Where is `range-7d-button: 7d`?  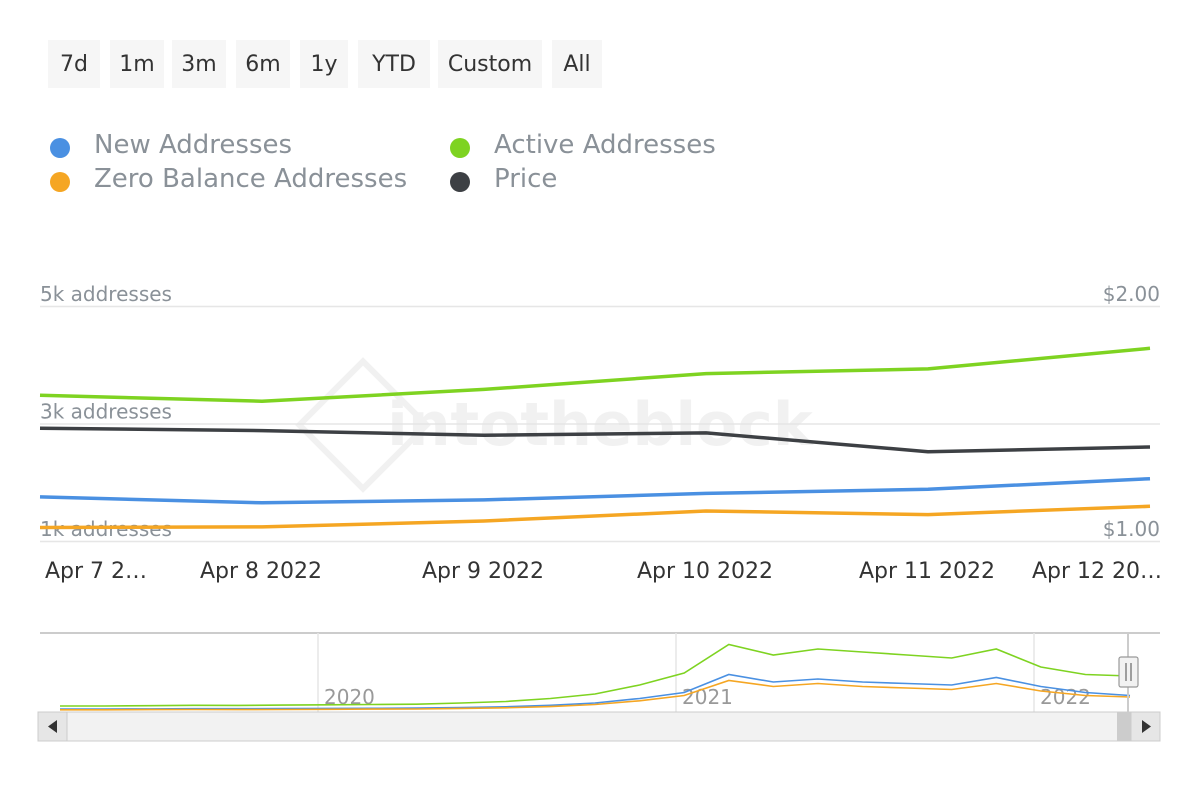
range-7d-button: 7d is located at coordinates (74, 64).